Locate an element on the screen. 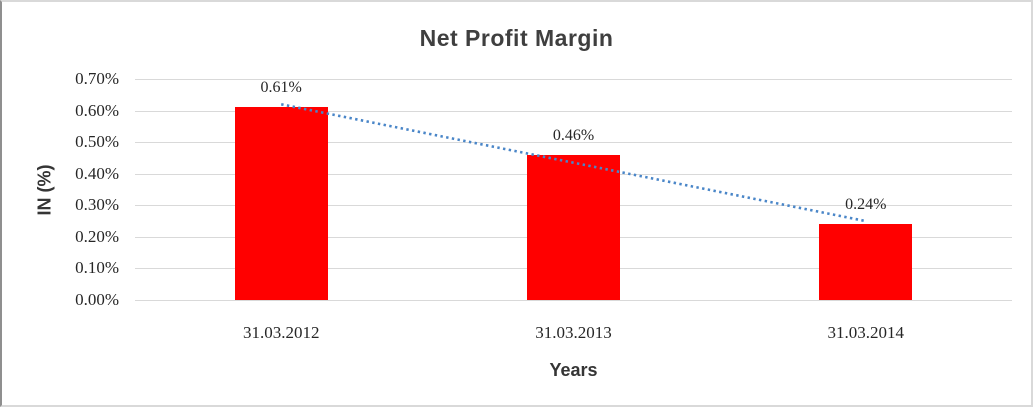  chart-title: Net Profit Margin is located at coordinates (516, 38).